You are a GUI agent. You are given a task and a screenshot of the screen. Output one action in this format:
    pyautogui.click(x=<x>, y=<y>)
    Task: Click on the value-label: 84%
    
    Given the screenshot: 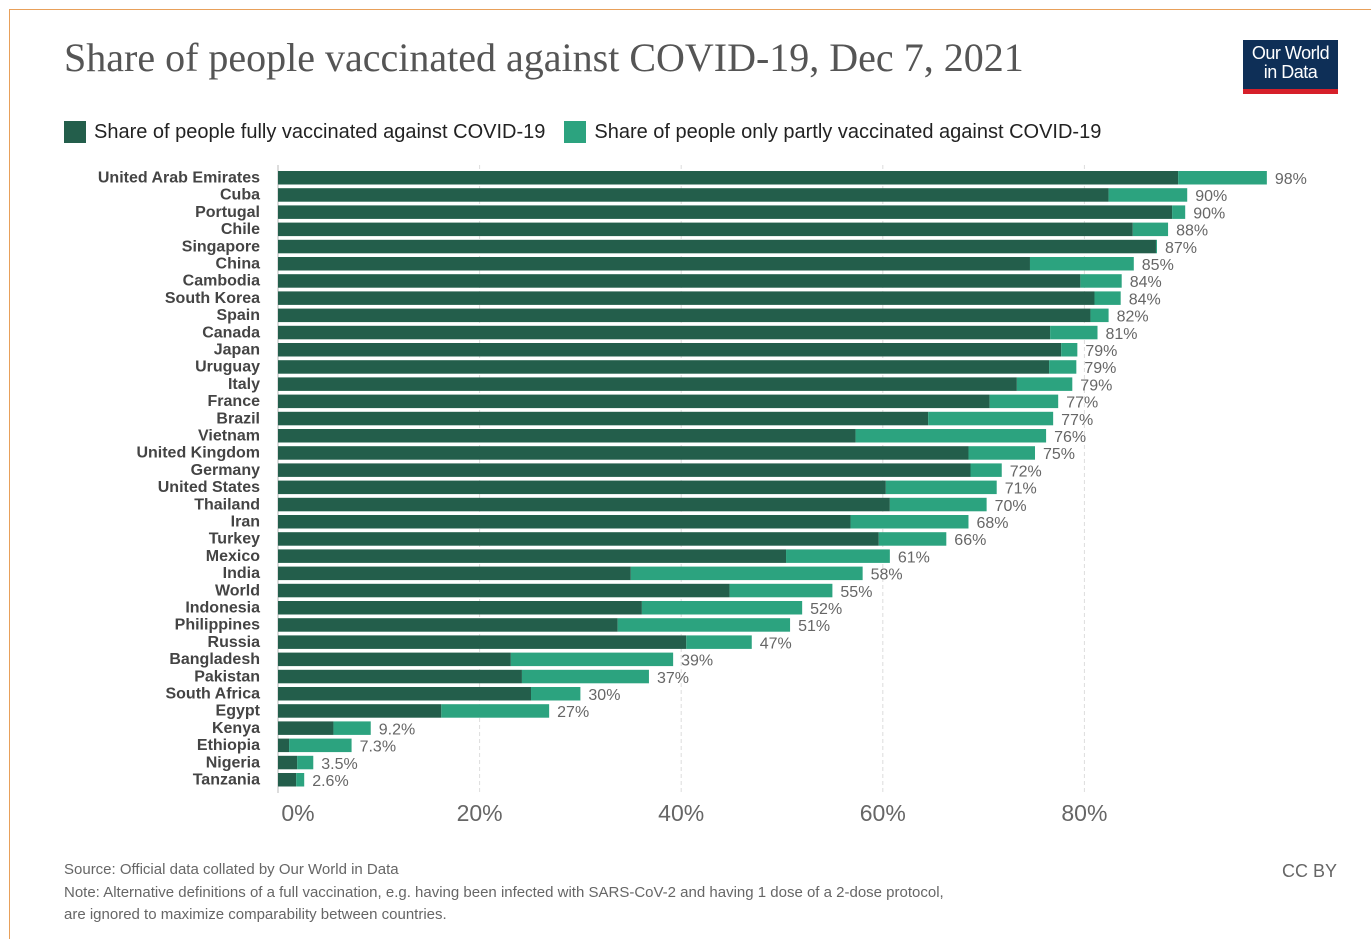 What is the action you would take?
    pyautogui.click(x=1146, y=282)
    